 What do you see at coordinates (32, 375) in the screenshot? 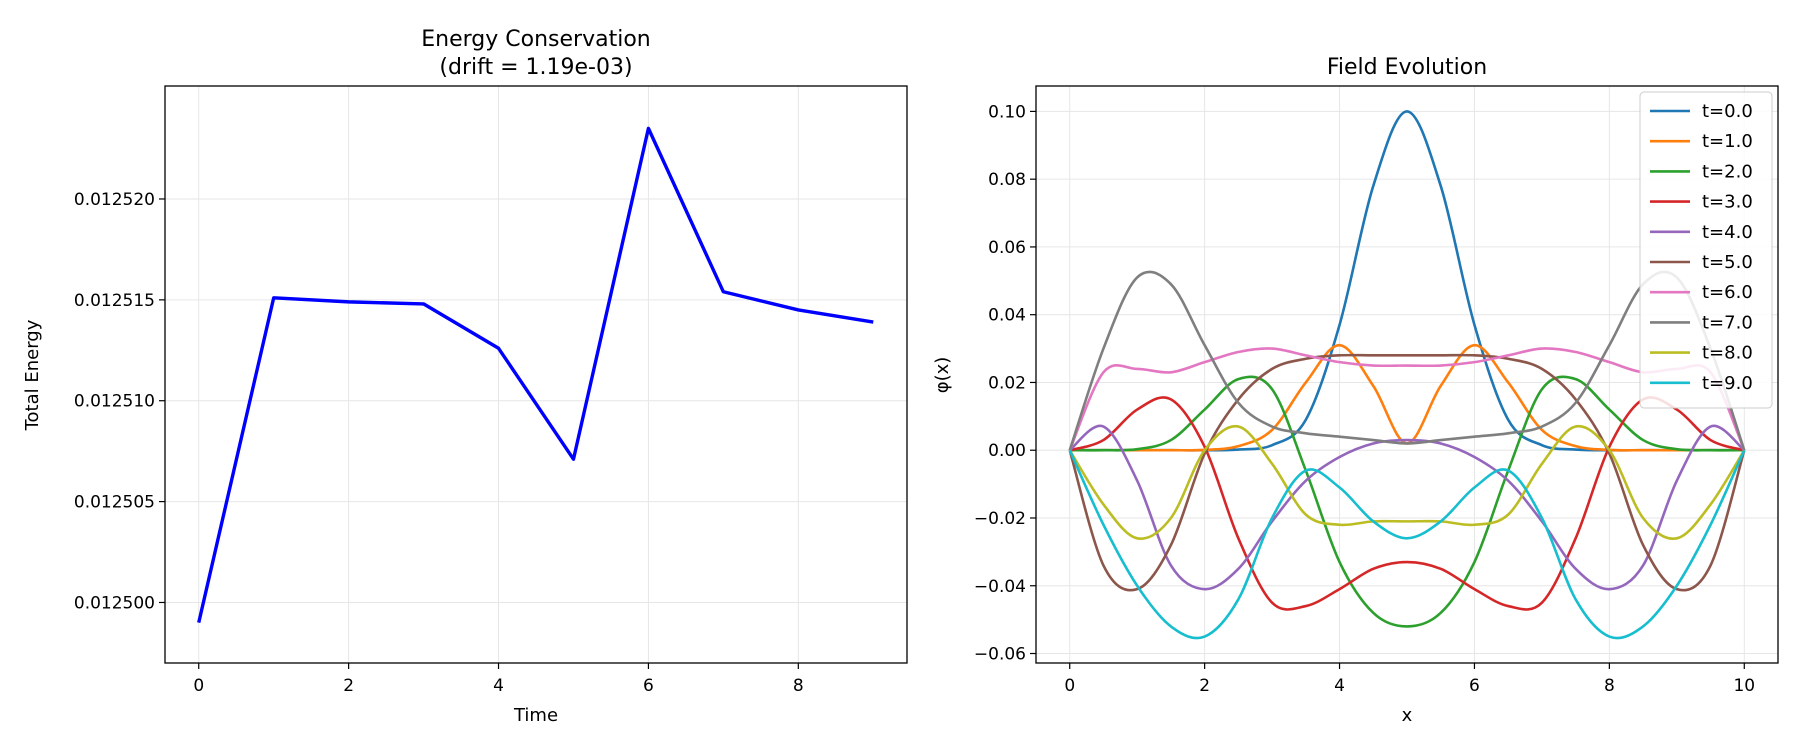
I see `y-axis-label: Total Energy` at bounding box center [32, 375].